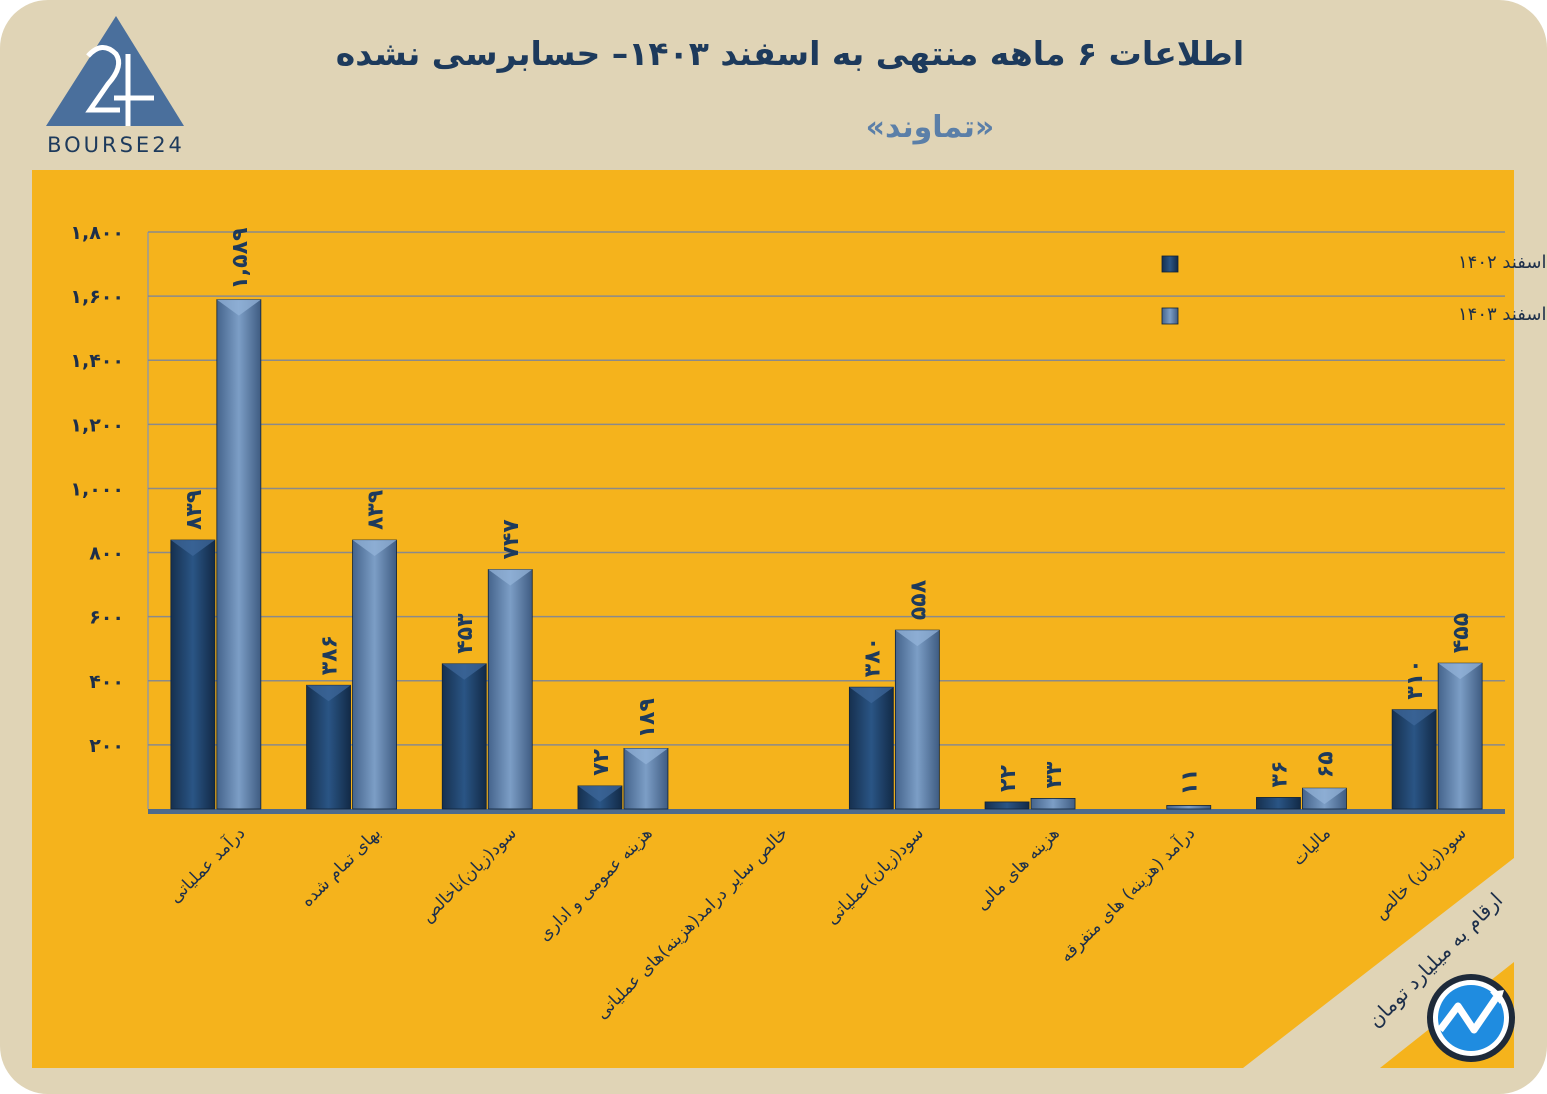  I want to click on page-subtitle: «تماوند», so click(930, 127).